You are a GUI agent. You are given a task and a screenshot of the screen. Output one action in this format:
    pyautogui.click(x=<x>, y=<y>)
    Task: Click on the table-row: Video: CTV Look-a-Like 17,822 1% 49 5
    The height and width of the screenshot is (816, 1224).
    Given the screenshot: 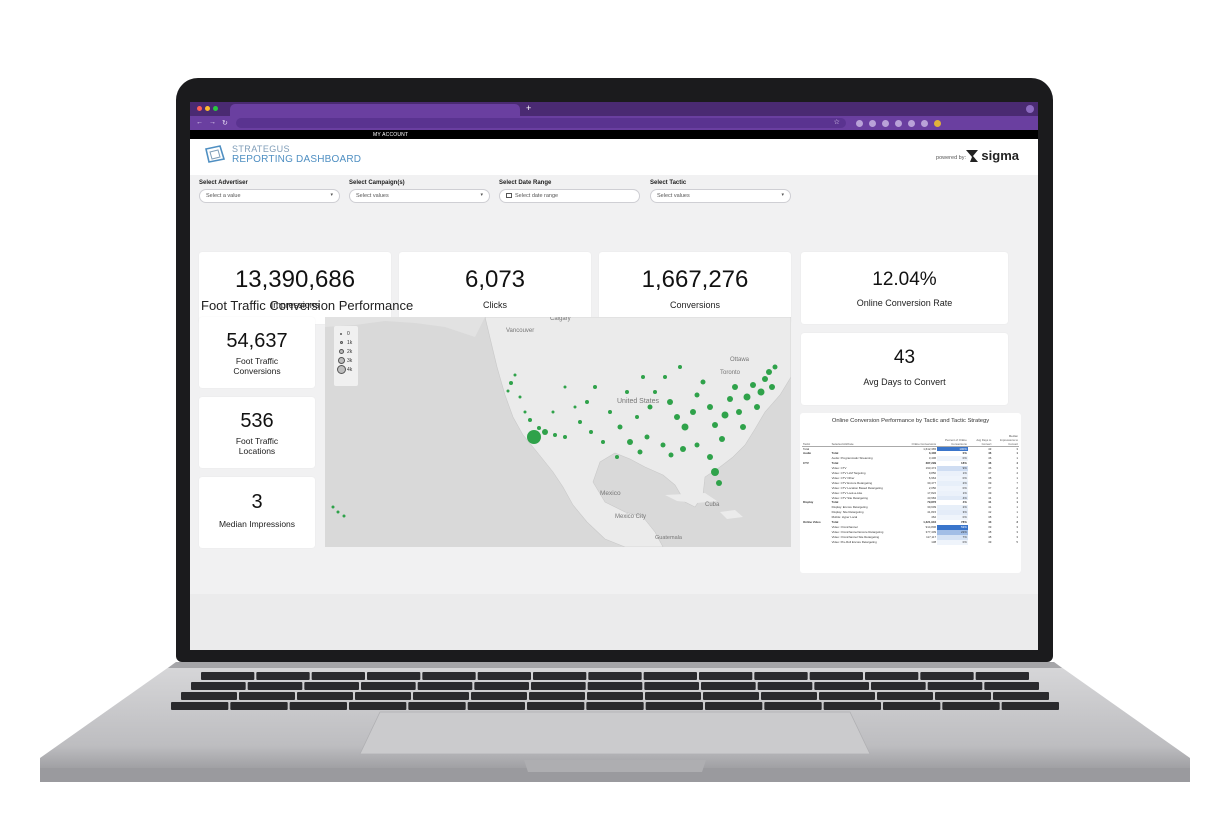 What is the action you would take?
    pyautogui.click(x=910, y=493)
    